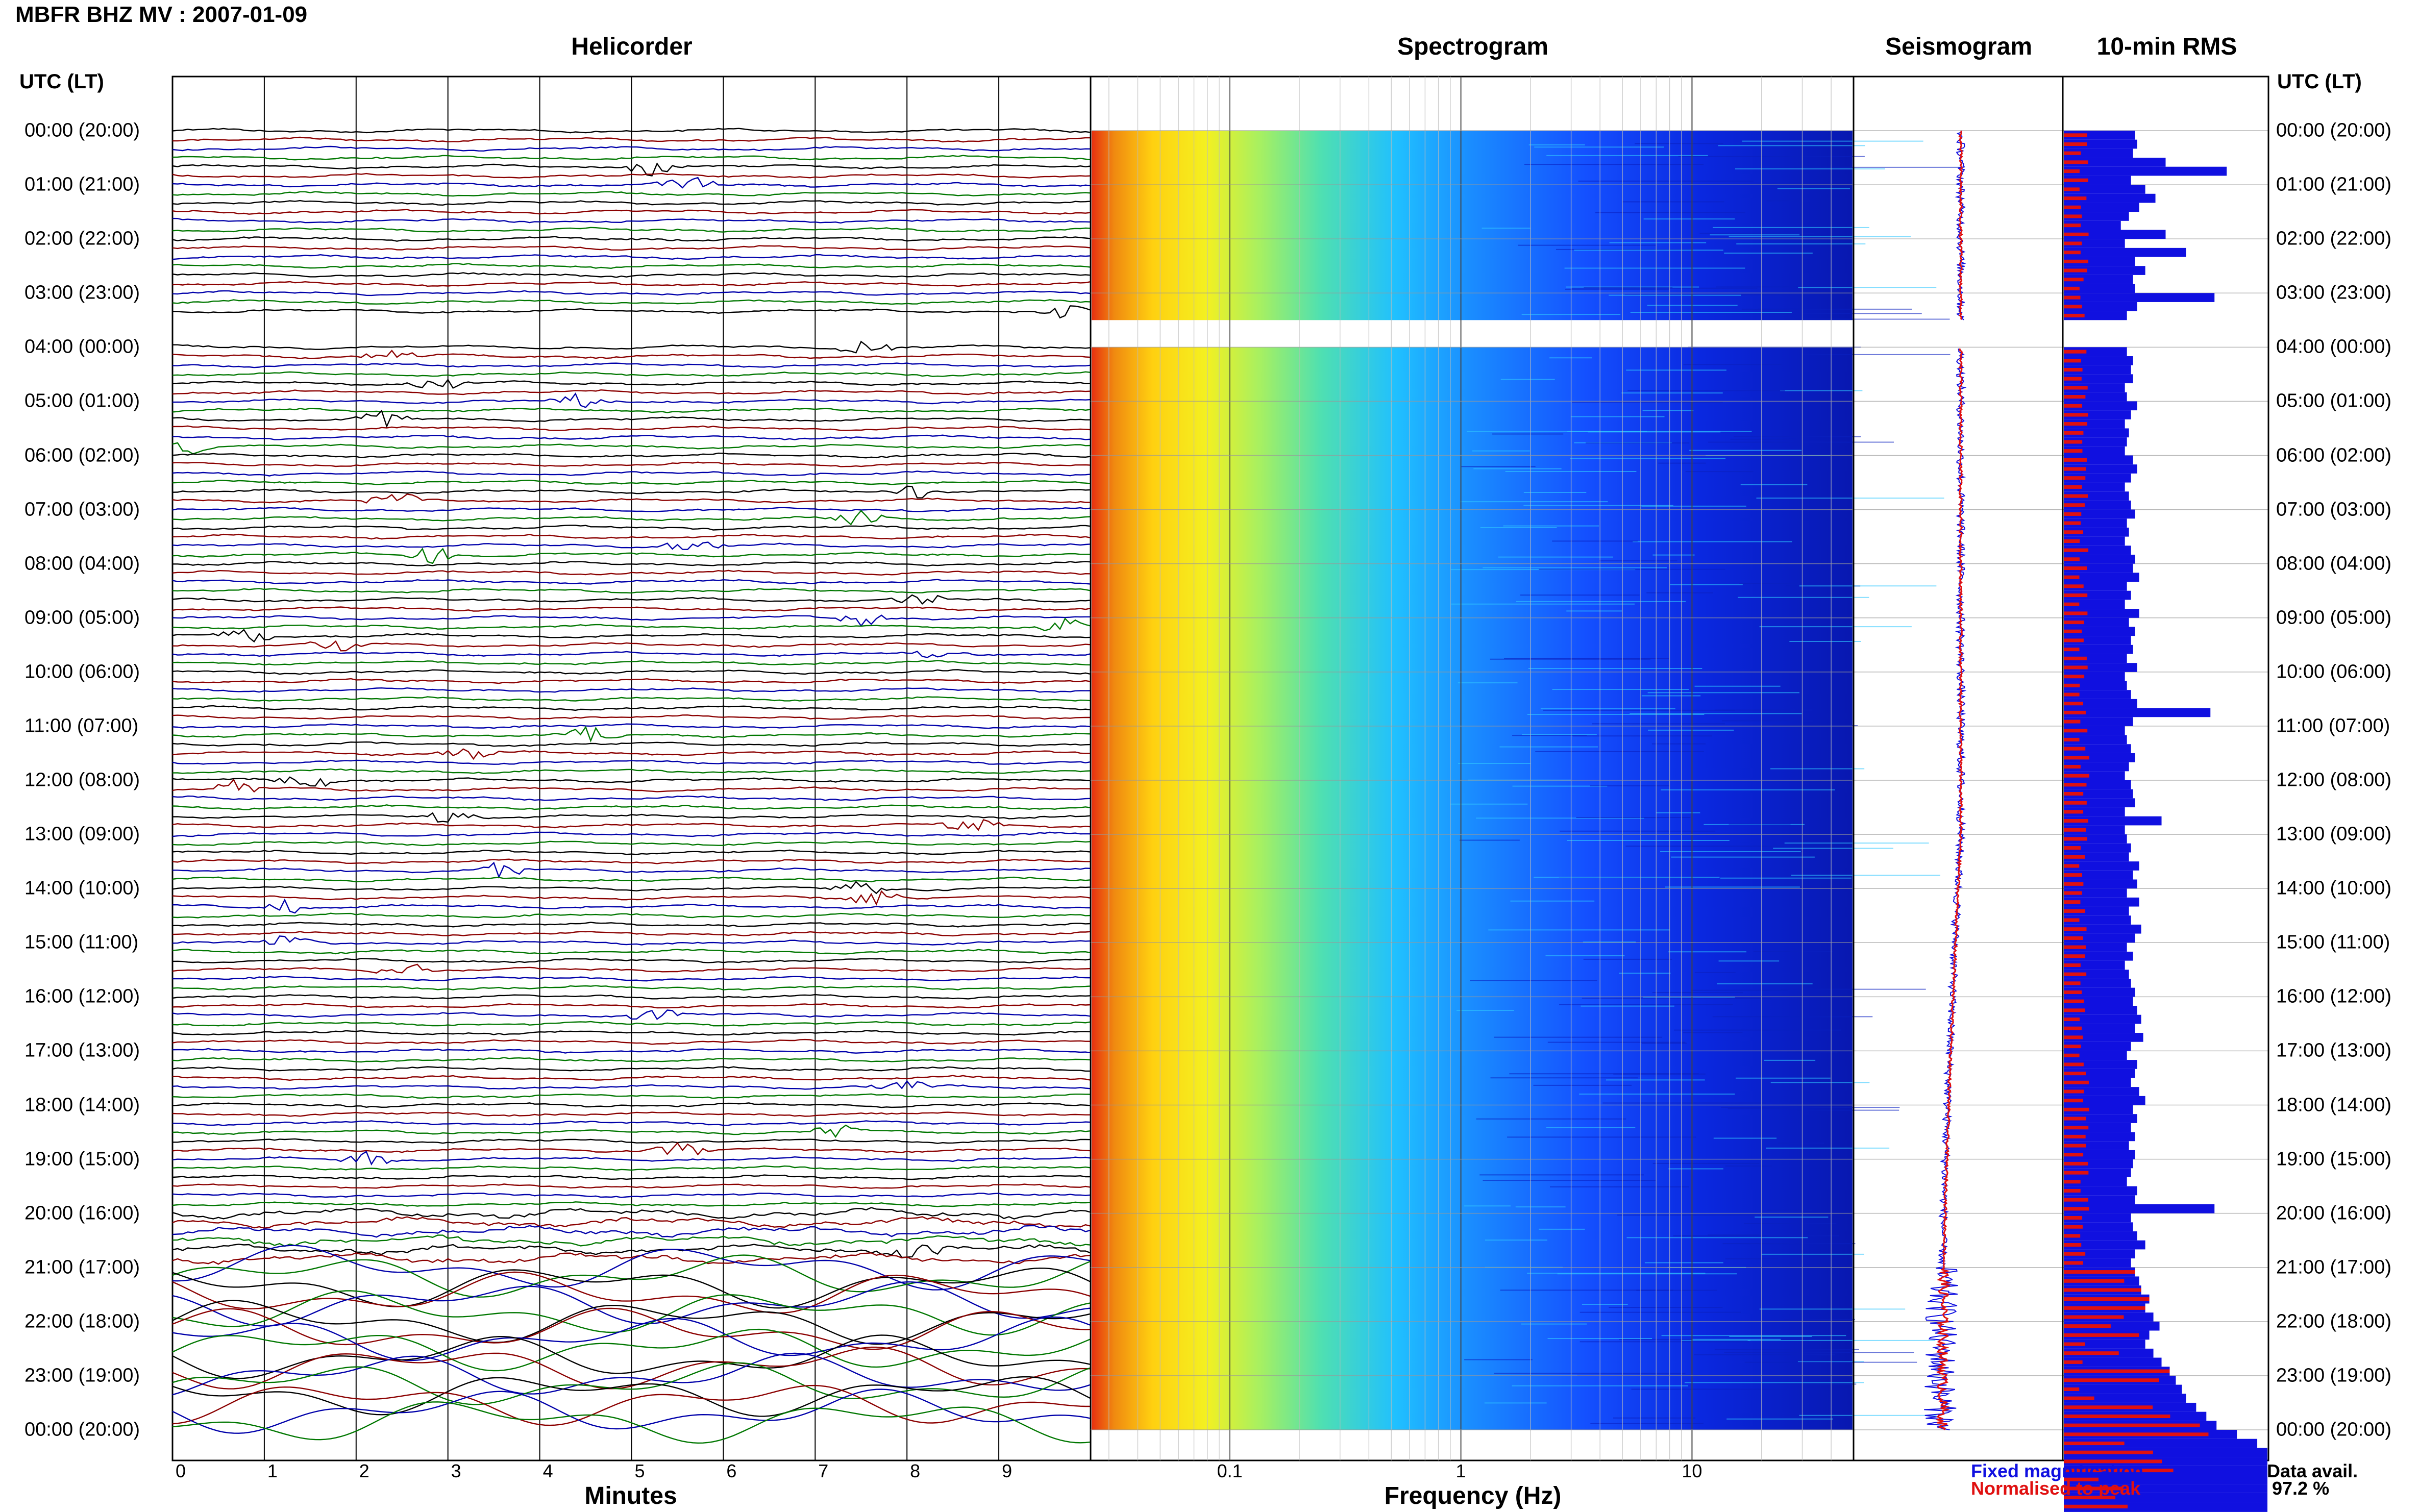 This screenshot has height=1512, width=2419. Describe the element at coordinates (82, 1105) in the screenshot. I see `time-label-left: 18:00 (14:00)` at that location.